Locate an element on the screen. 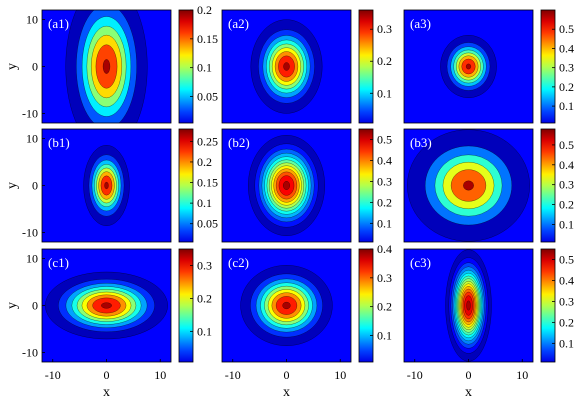 This screenshot has width=581, height=411. panel-b1: (b1) 0.25 0.2 0.15 0.1 0.05 10 0 -10 y is located at coordinates (111, 185).